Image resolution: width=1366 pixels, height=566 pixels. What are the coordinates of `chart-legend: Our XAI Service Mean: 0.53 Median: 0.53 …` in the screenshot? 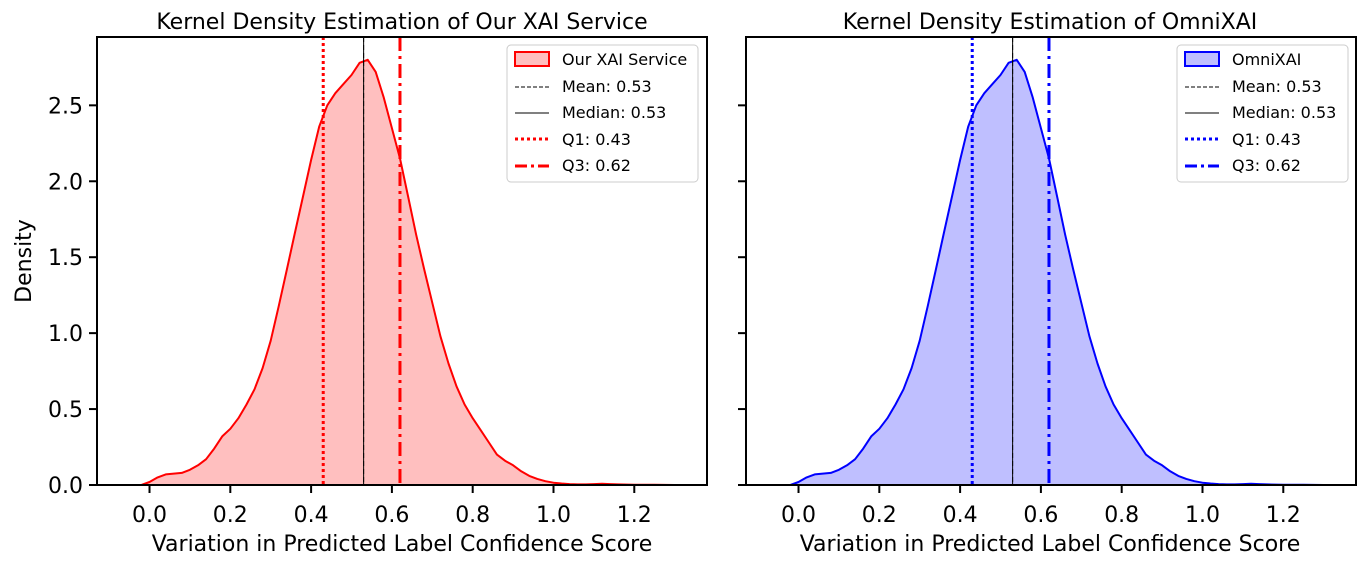 It's located at (602, 113).